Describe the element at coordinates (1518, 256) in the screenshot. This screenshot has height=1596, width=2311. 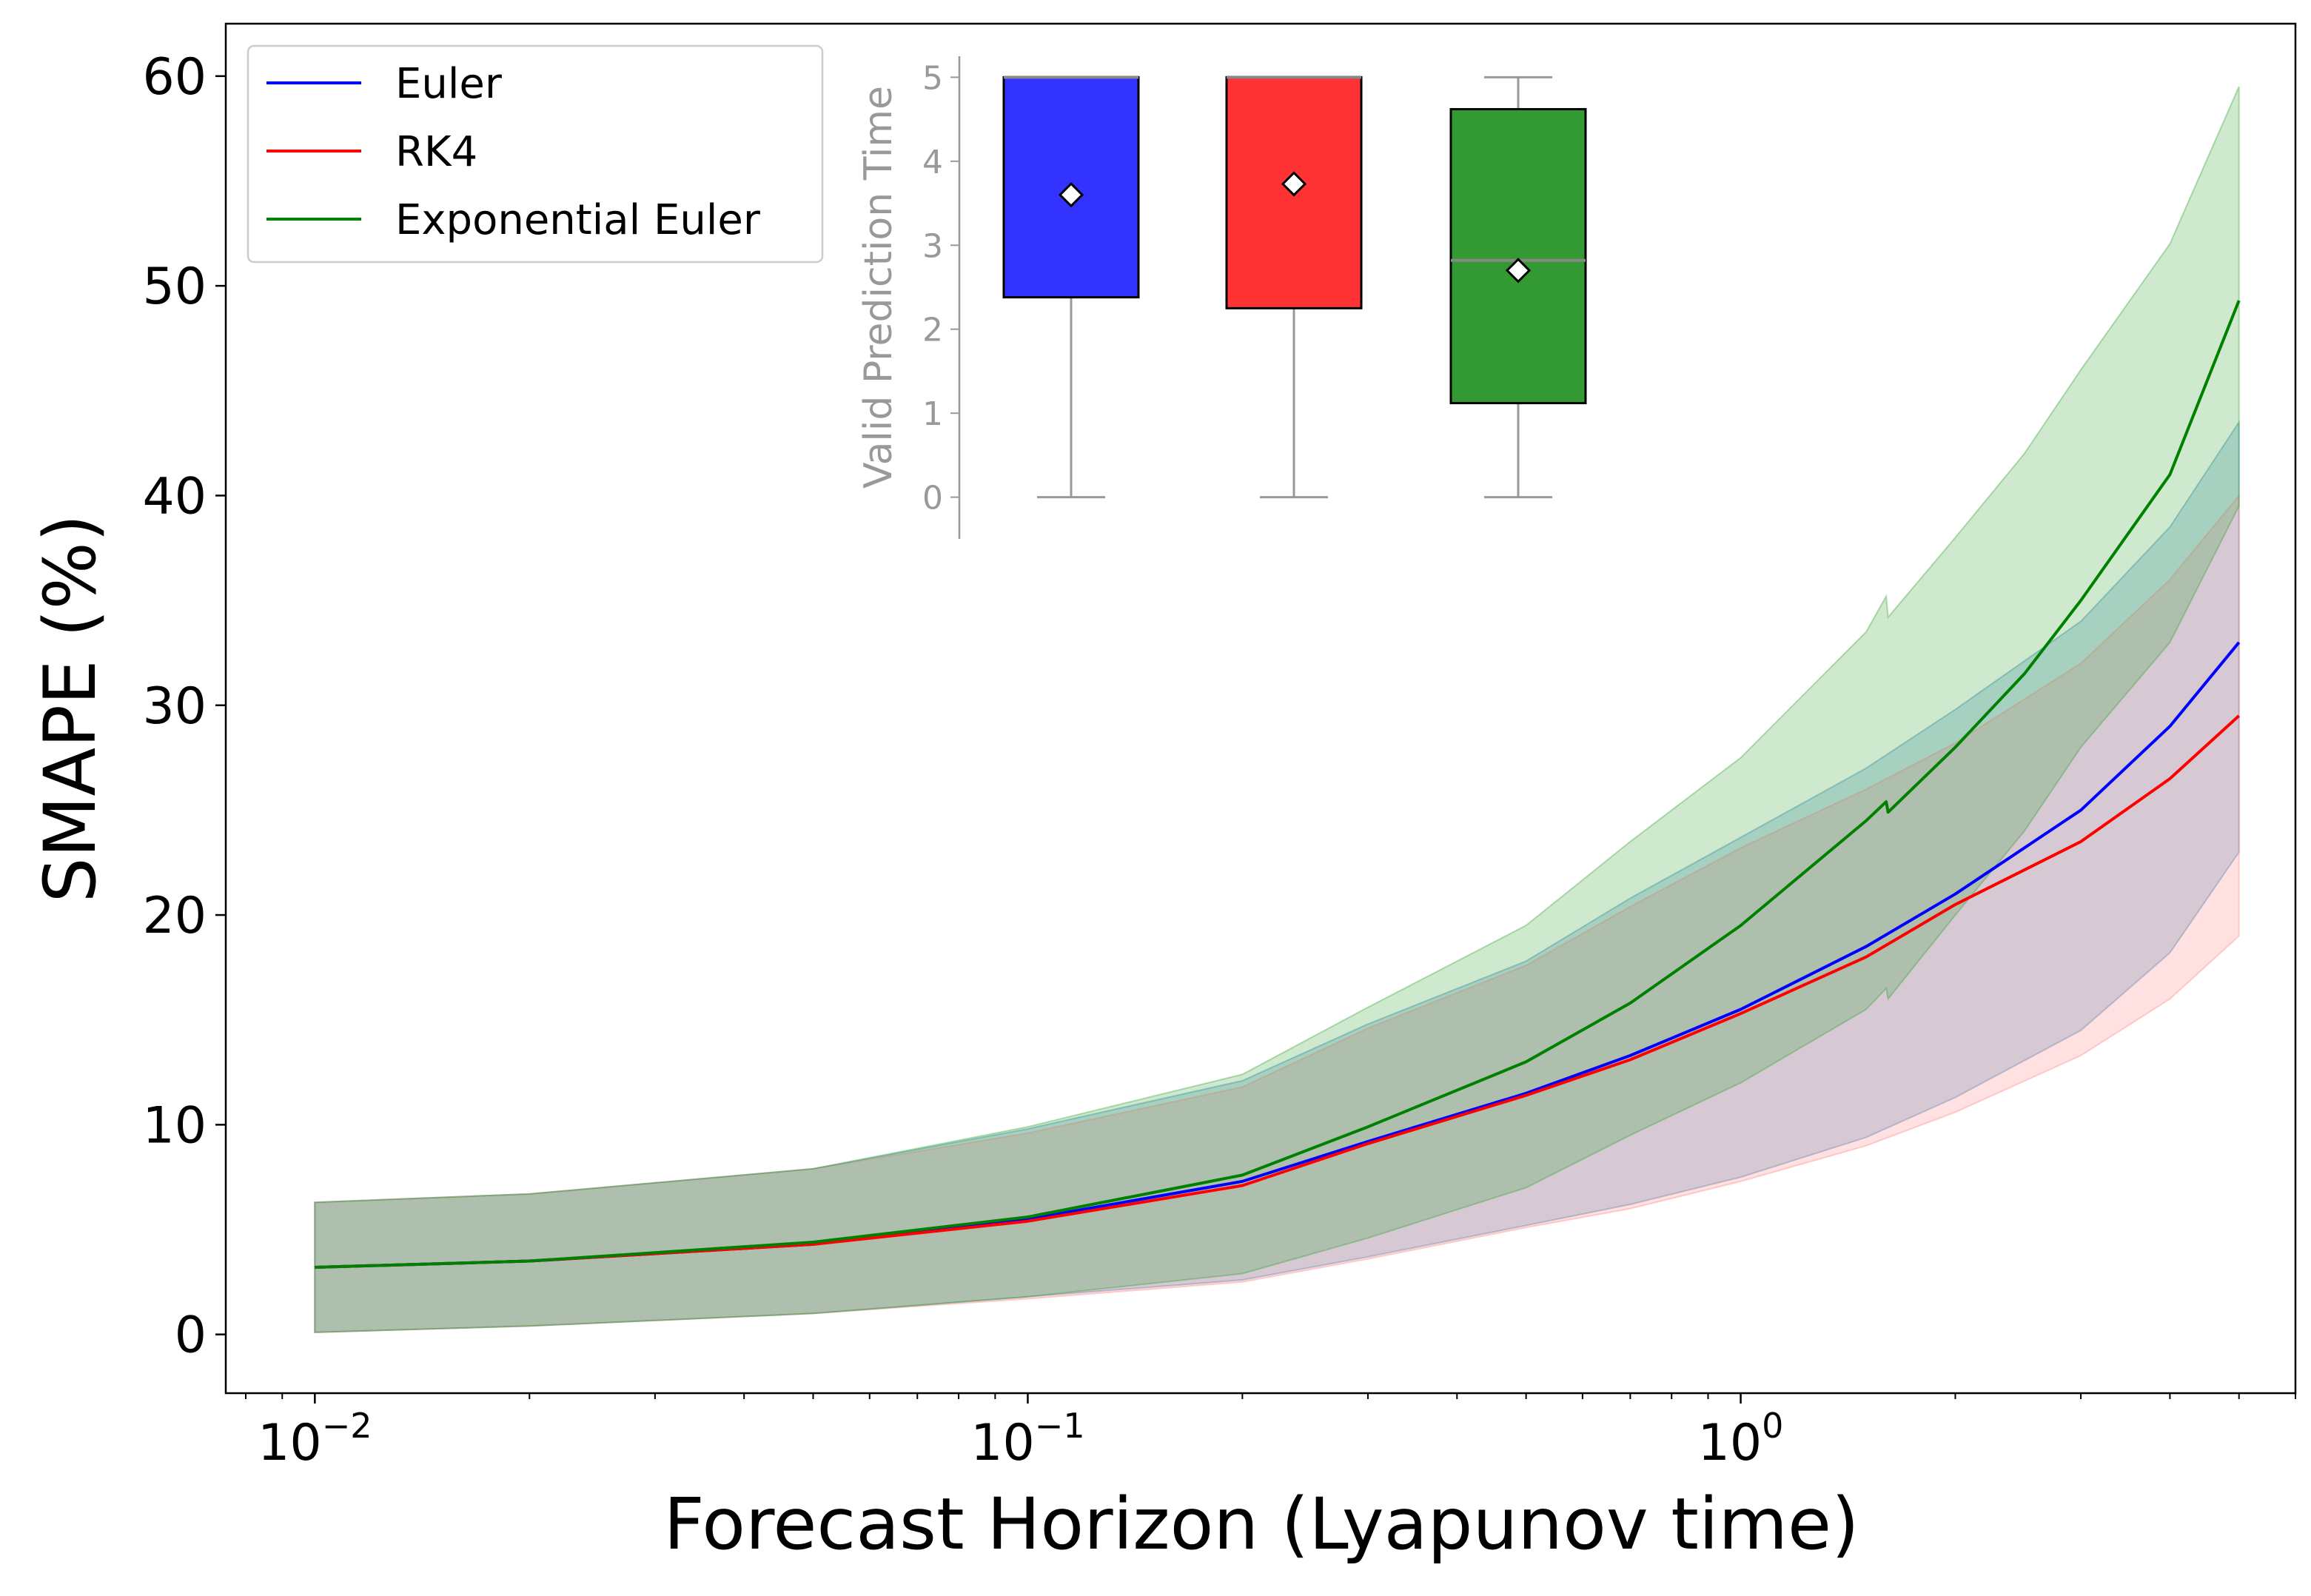
I see `box-exponential-euler` at that location.